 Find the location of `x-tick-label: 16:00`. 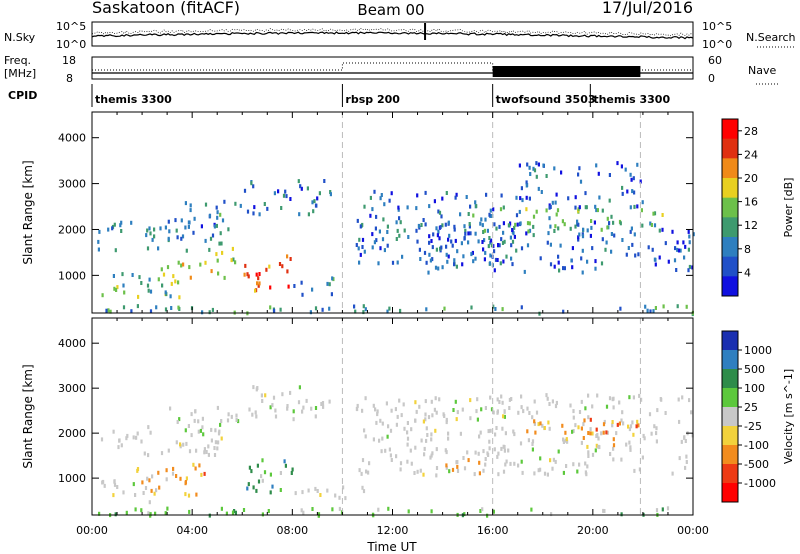

x-tick-label: 16:00 is located at coordinates (493, 530).